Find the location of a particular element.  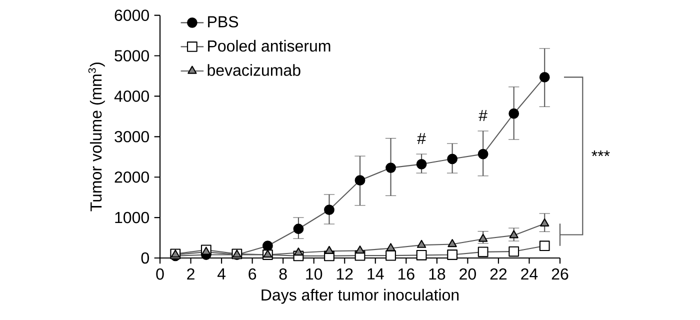

y-tick-label: 1000 is located at coordinates (132, 218).